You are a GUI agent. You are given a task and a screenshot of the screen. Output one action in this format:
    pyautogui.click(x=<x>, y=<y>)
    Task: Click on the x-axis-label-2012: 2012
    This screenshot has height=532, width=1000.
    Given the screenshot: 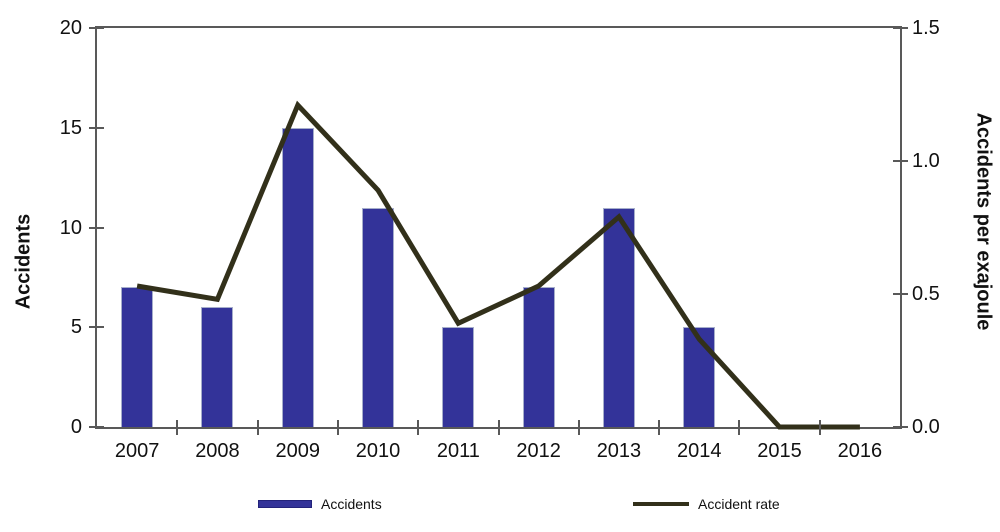 What is the action you would take?
    pyautogui.click(x=538, y=451)
    